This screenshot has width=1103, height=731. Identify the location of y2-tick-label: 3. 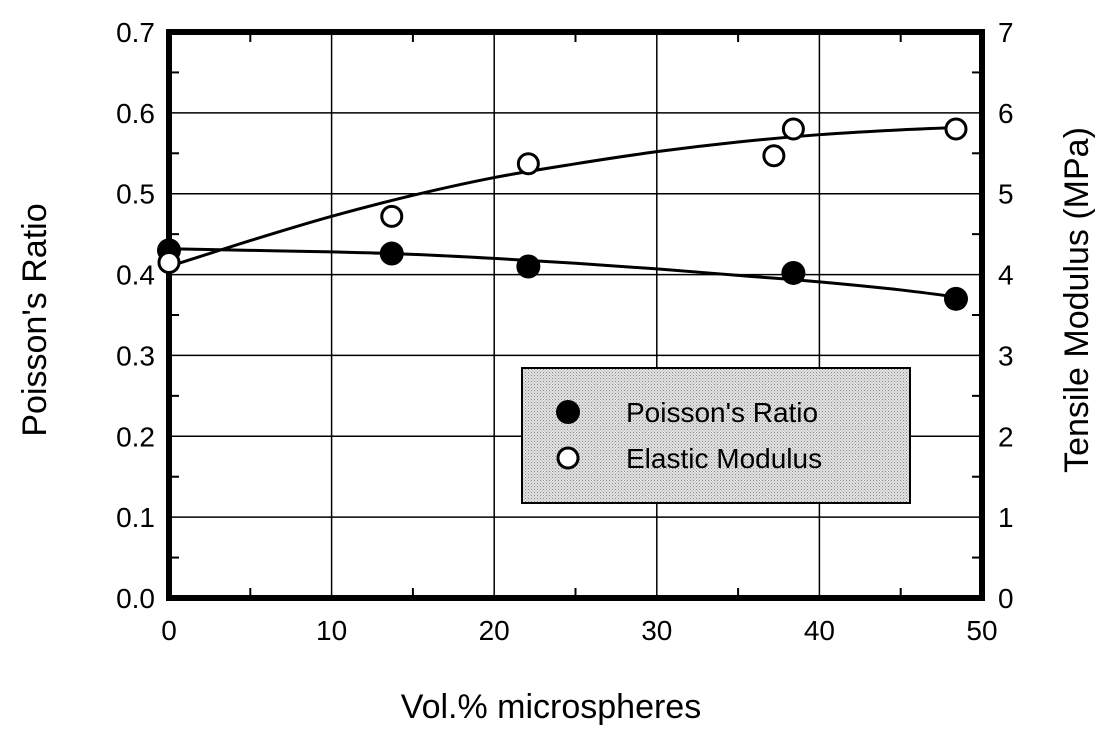
(1006, 355).